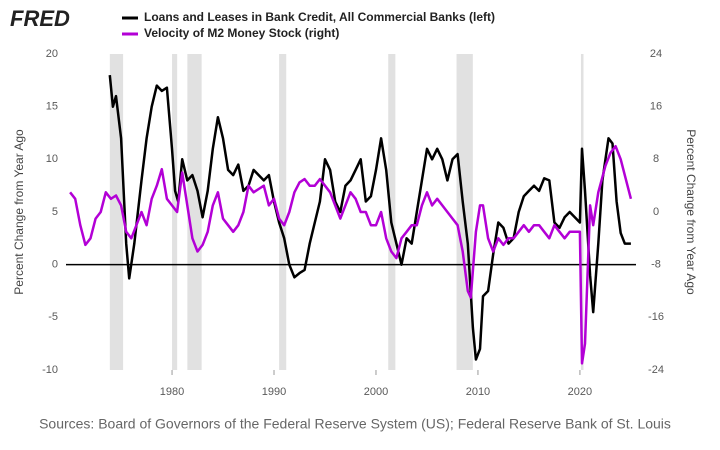  Describe the element at coordinates (656, 107) in the screenshot. I see `y2-tick-label: 16` at that location.